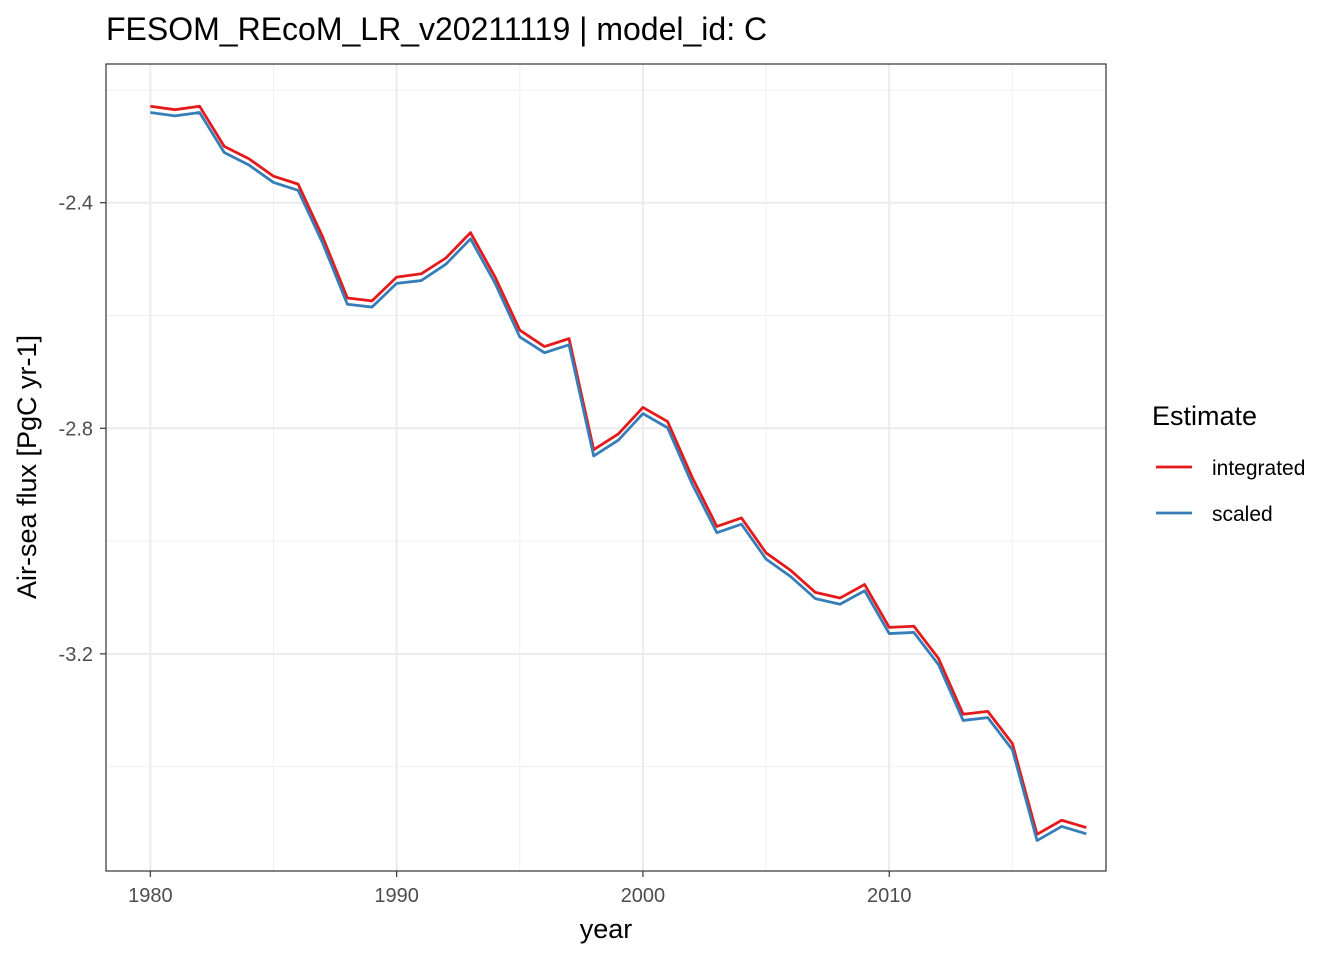 The width and height of the screenshot is (1344, 960). I want to click on x-axis: 1980 1990 2000 2010, so click(520, 889).